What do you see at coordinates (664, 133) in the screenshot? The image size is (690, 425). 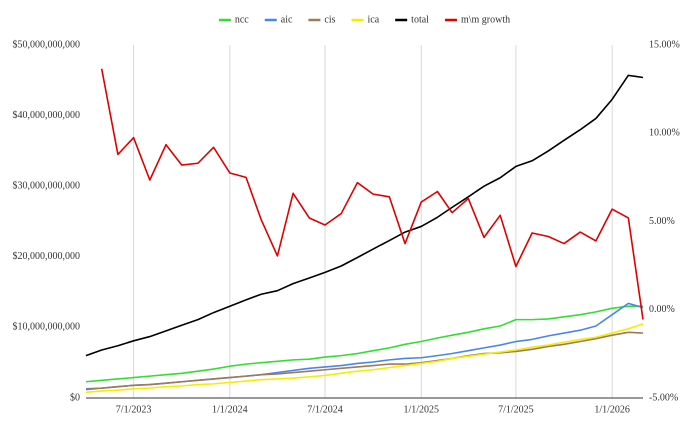 I see `y2-tick-label: 10.00%` at bounding box center [664, 133].